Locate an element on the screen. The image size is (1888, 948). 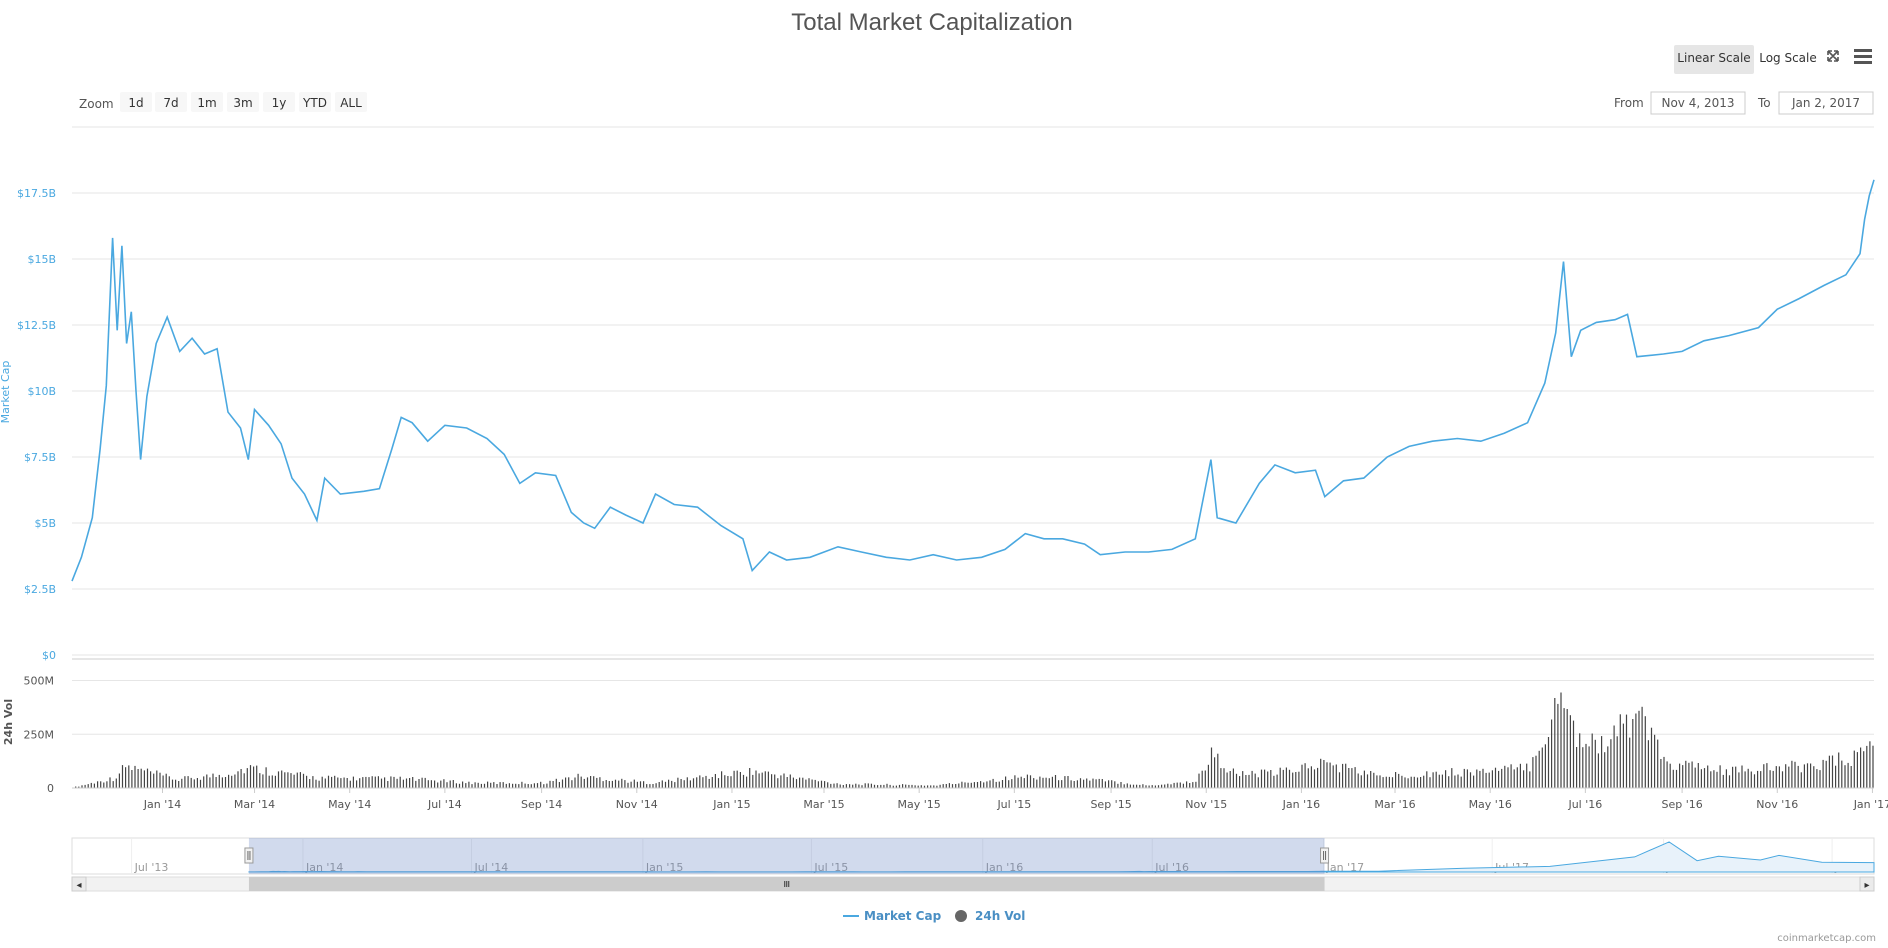
zoom-button-1d: 1d is located at coordinates (136, 102).